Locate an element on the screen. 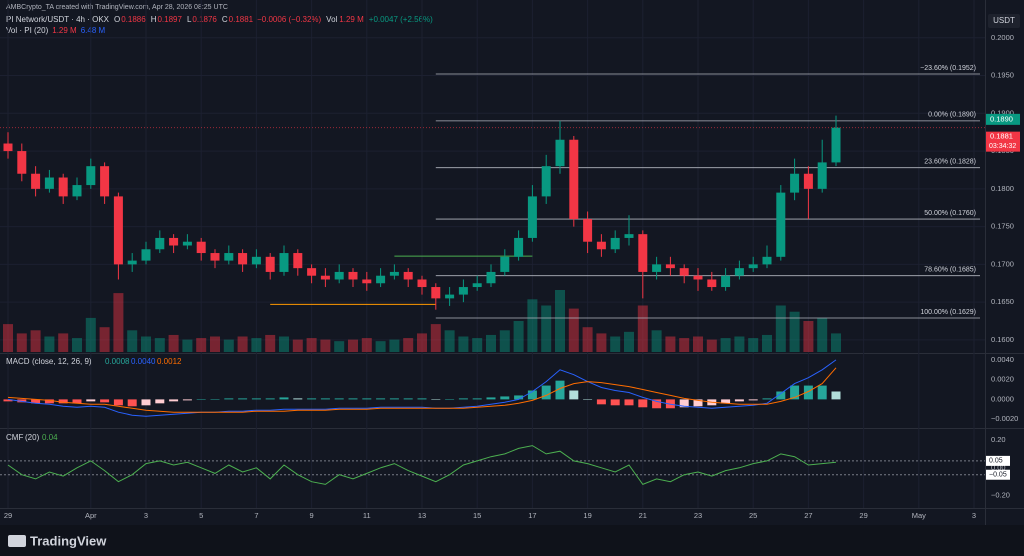  y-tick-label: 0.1800 is located at coordinates (1002, 188).